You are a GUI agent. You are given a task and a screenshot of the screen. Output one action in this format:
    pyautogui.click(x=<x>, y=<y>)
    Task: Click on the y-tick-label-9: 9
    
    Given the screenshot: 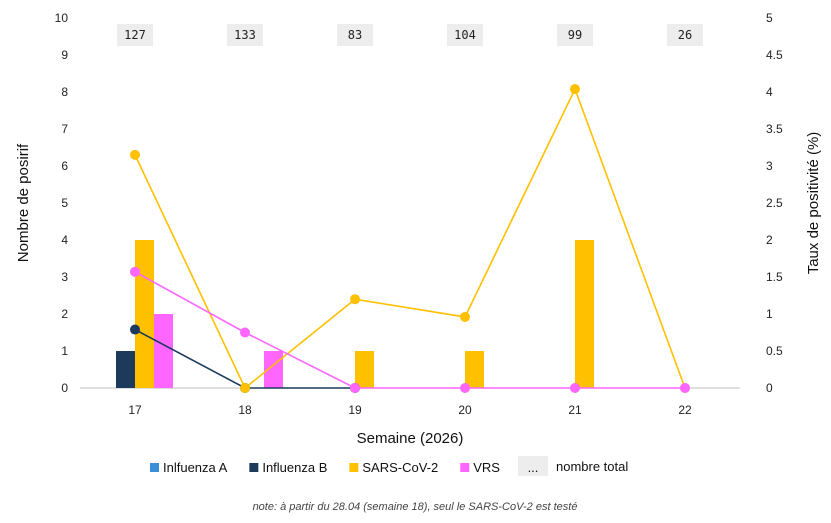 What is the action you would take?
    pyautogui.click(x=64, y=55)
    